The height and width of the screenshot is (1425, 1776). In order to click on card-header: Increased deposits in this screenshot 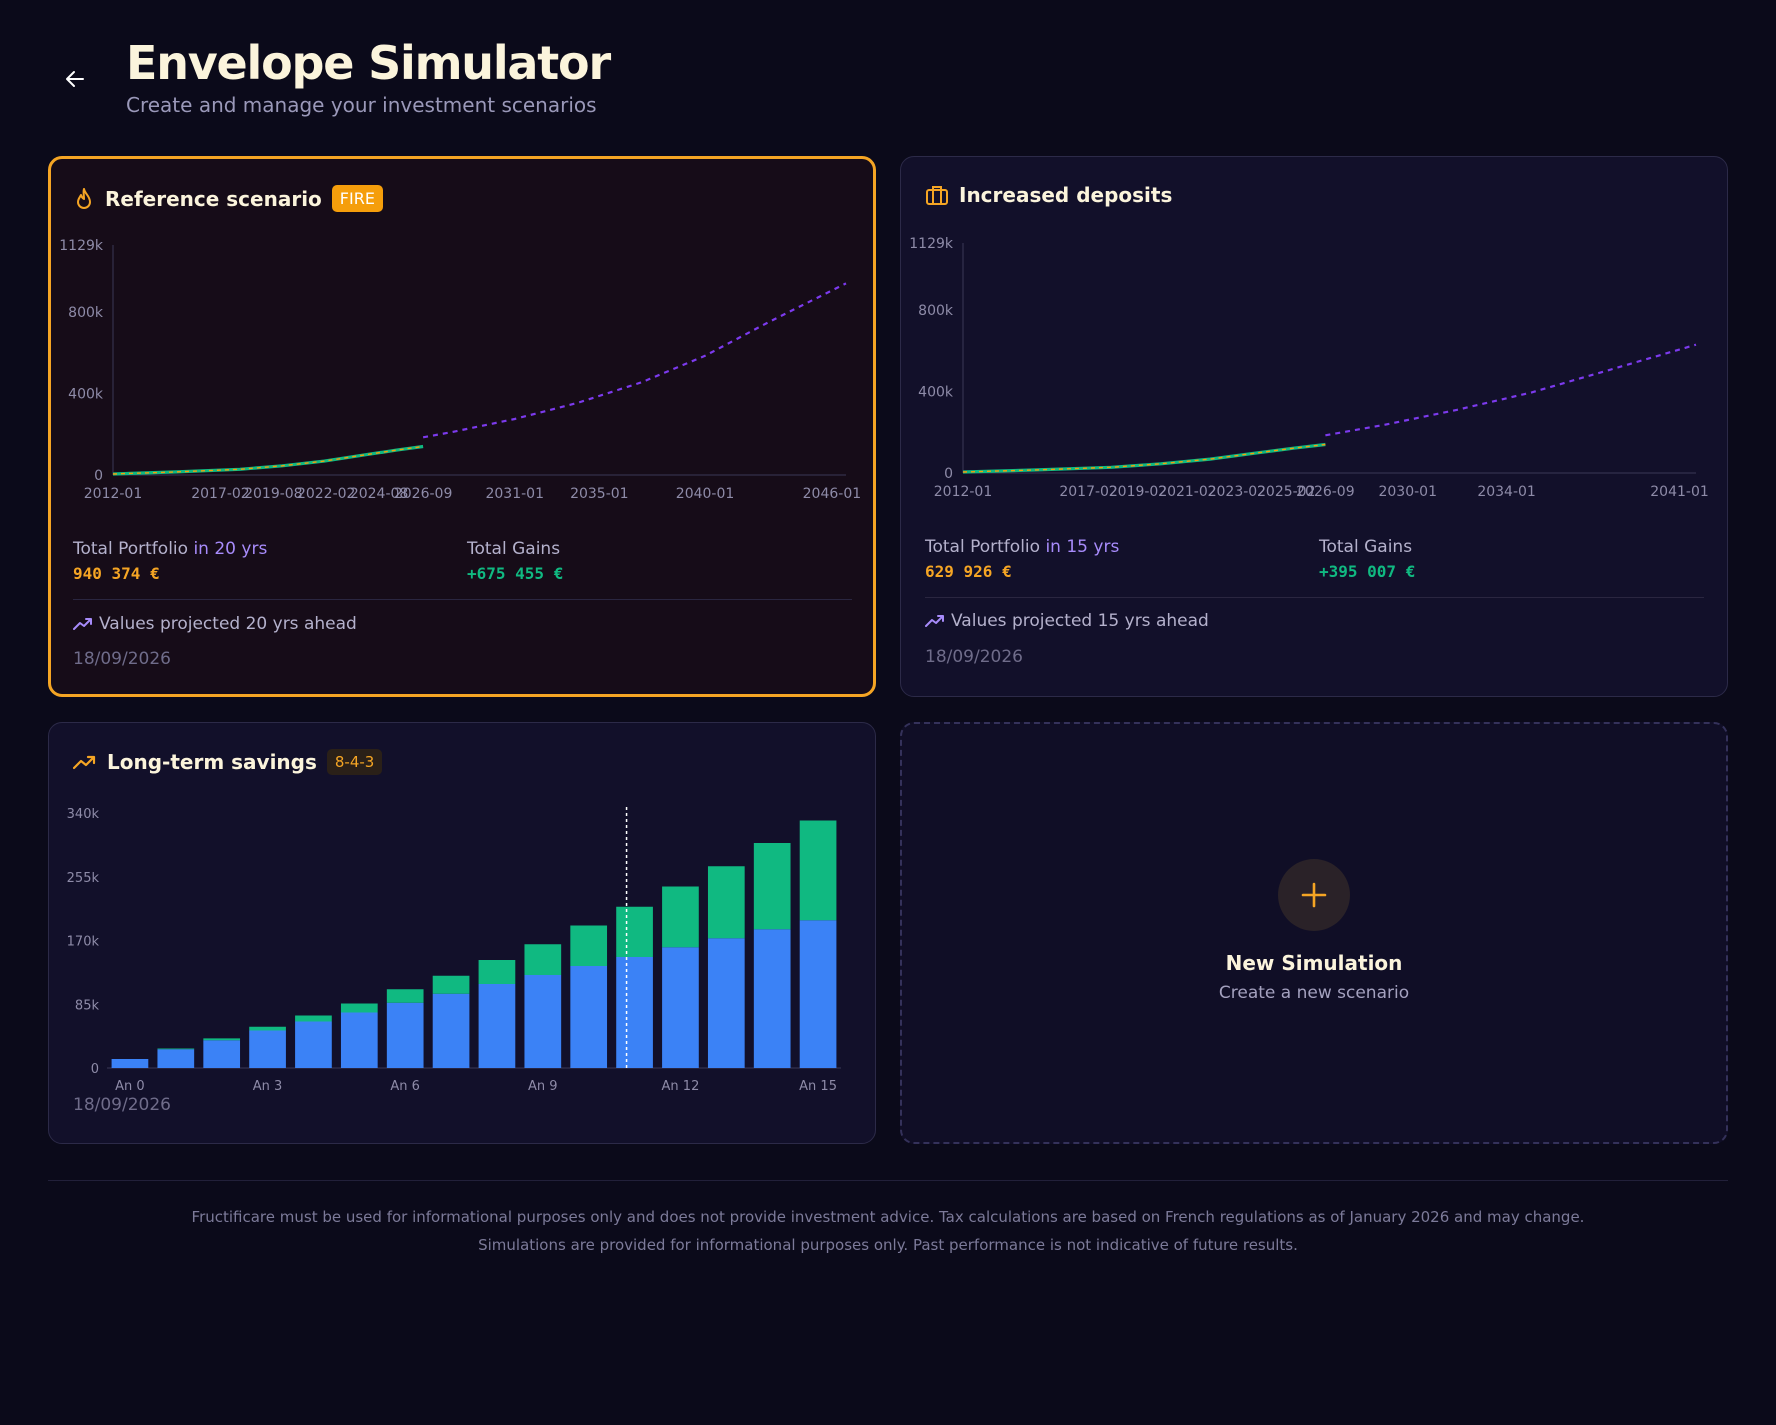, I will do `click(1048, 195)`.